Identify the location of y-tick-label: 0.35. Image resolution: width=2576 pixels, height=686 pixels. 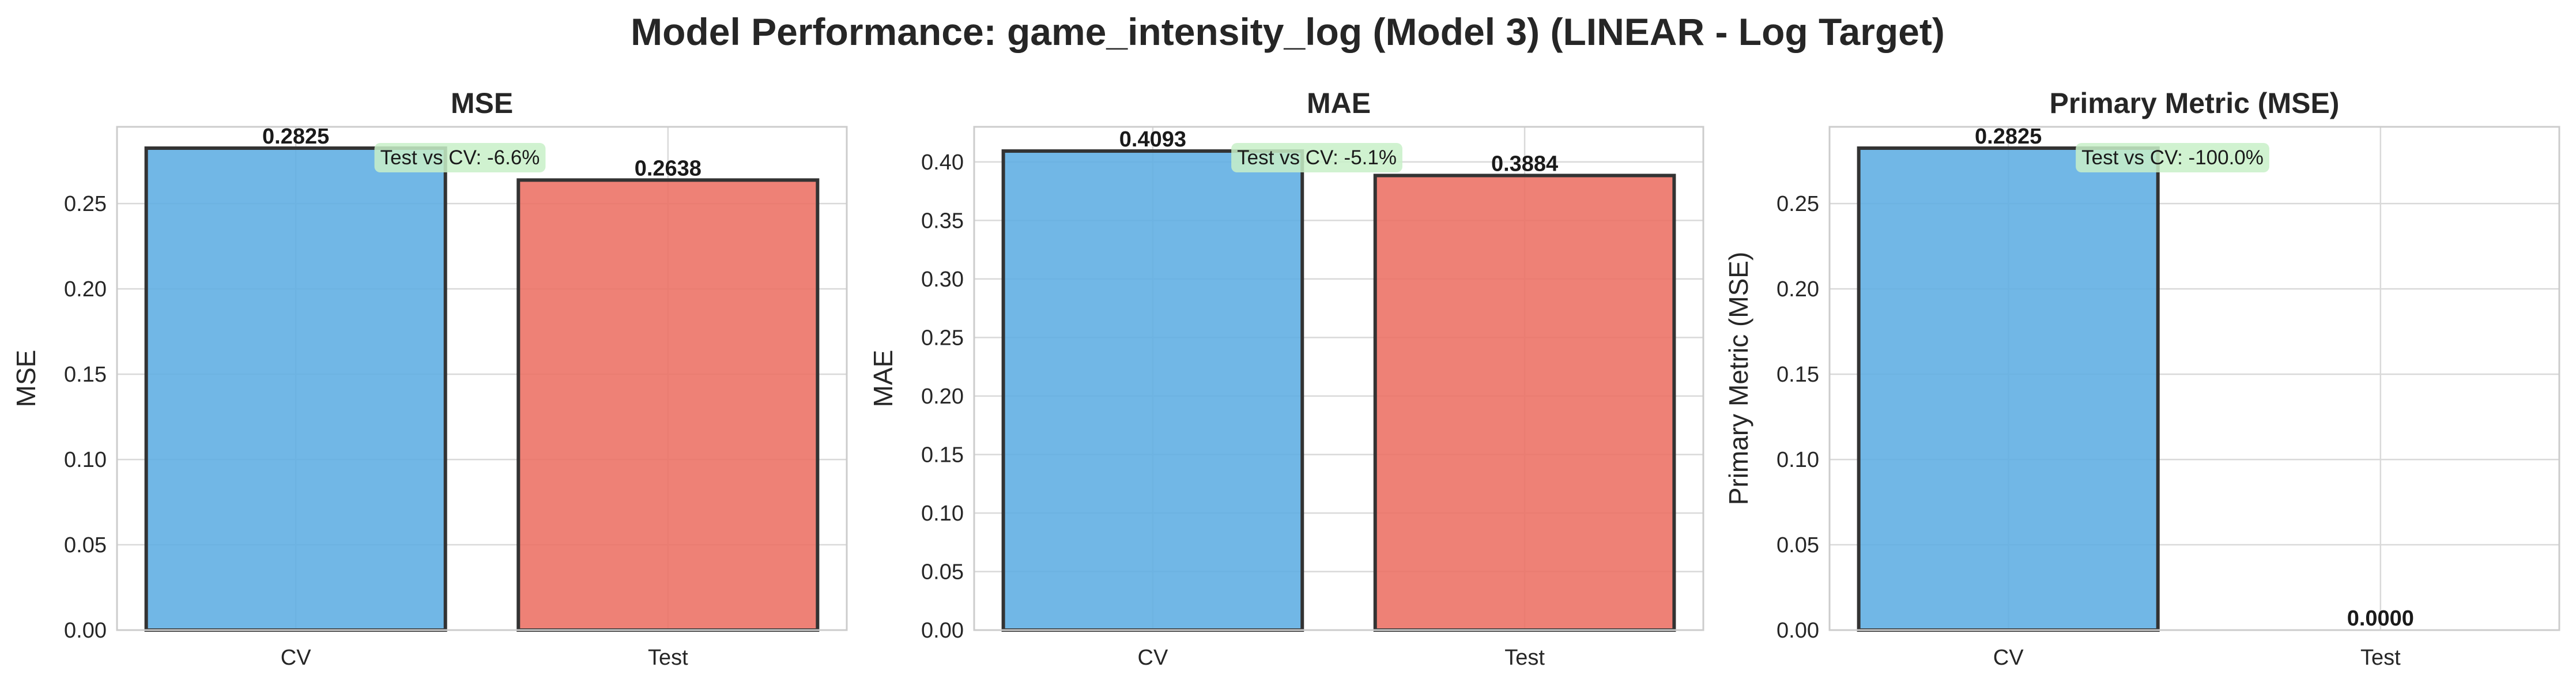
(942, 221).